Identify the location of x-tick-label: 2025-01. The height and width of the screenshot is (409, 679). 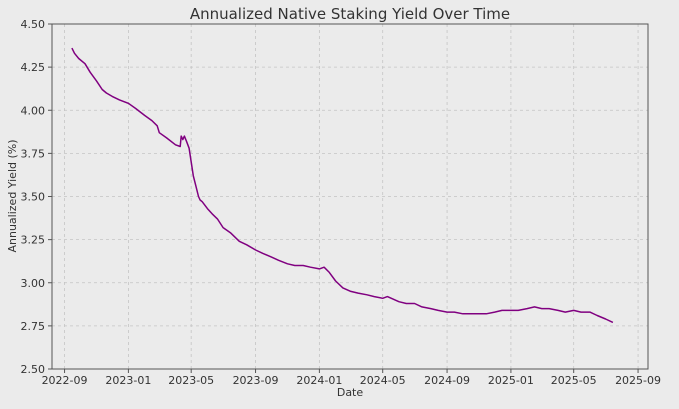
(511, 380).